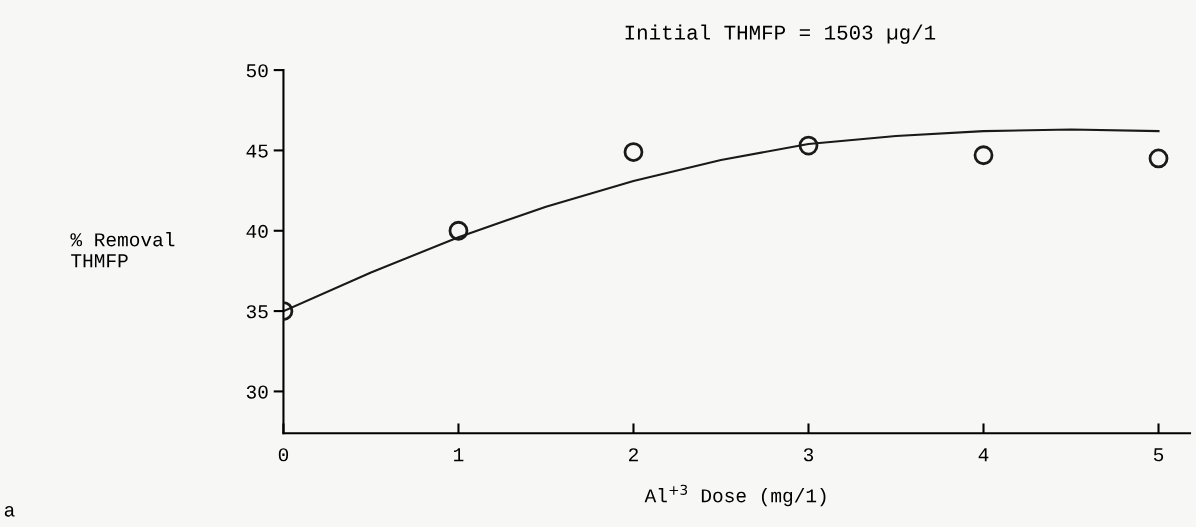 The image size is (1196, 527). I want to click on x-axis-title: Al$^{+3}$ Dose (mg/1), so click(735, 495).